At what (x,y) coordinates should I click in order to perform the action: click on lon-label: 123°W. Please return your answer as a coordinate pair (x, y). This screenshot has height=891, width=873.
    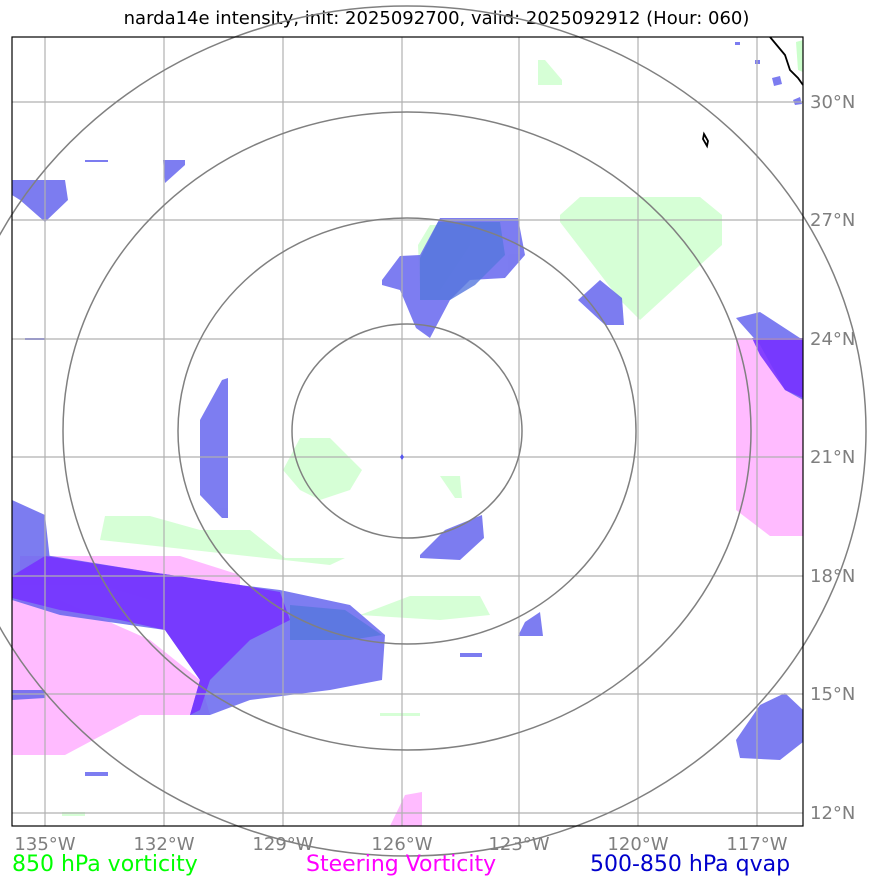
    Looking at the image, I should click on (518, 844).